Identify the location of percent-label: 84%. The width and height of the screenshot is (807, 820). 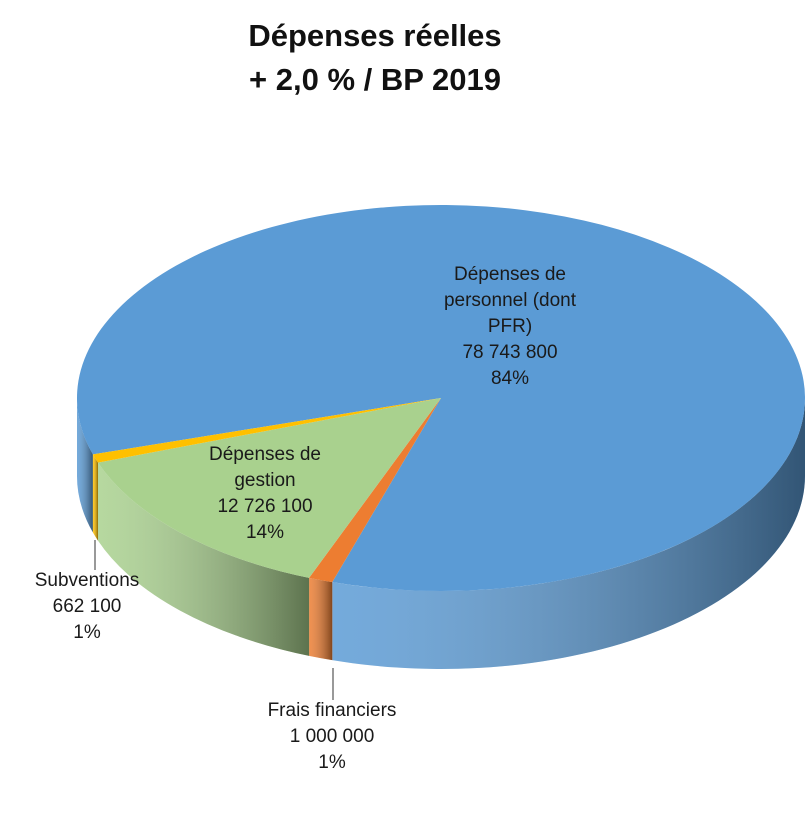
(510, 378).